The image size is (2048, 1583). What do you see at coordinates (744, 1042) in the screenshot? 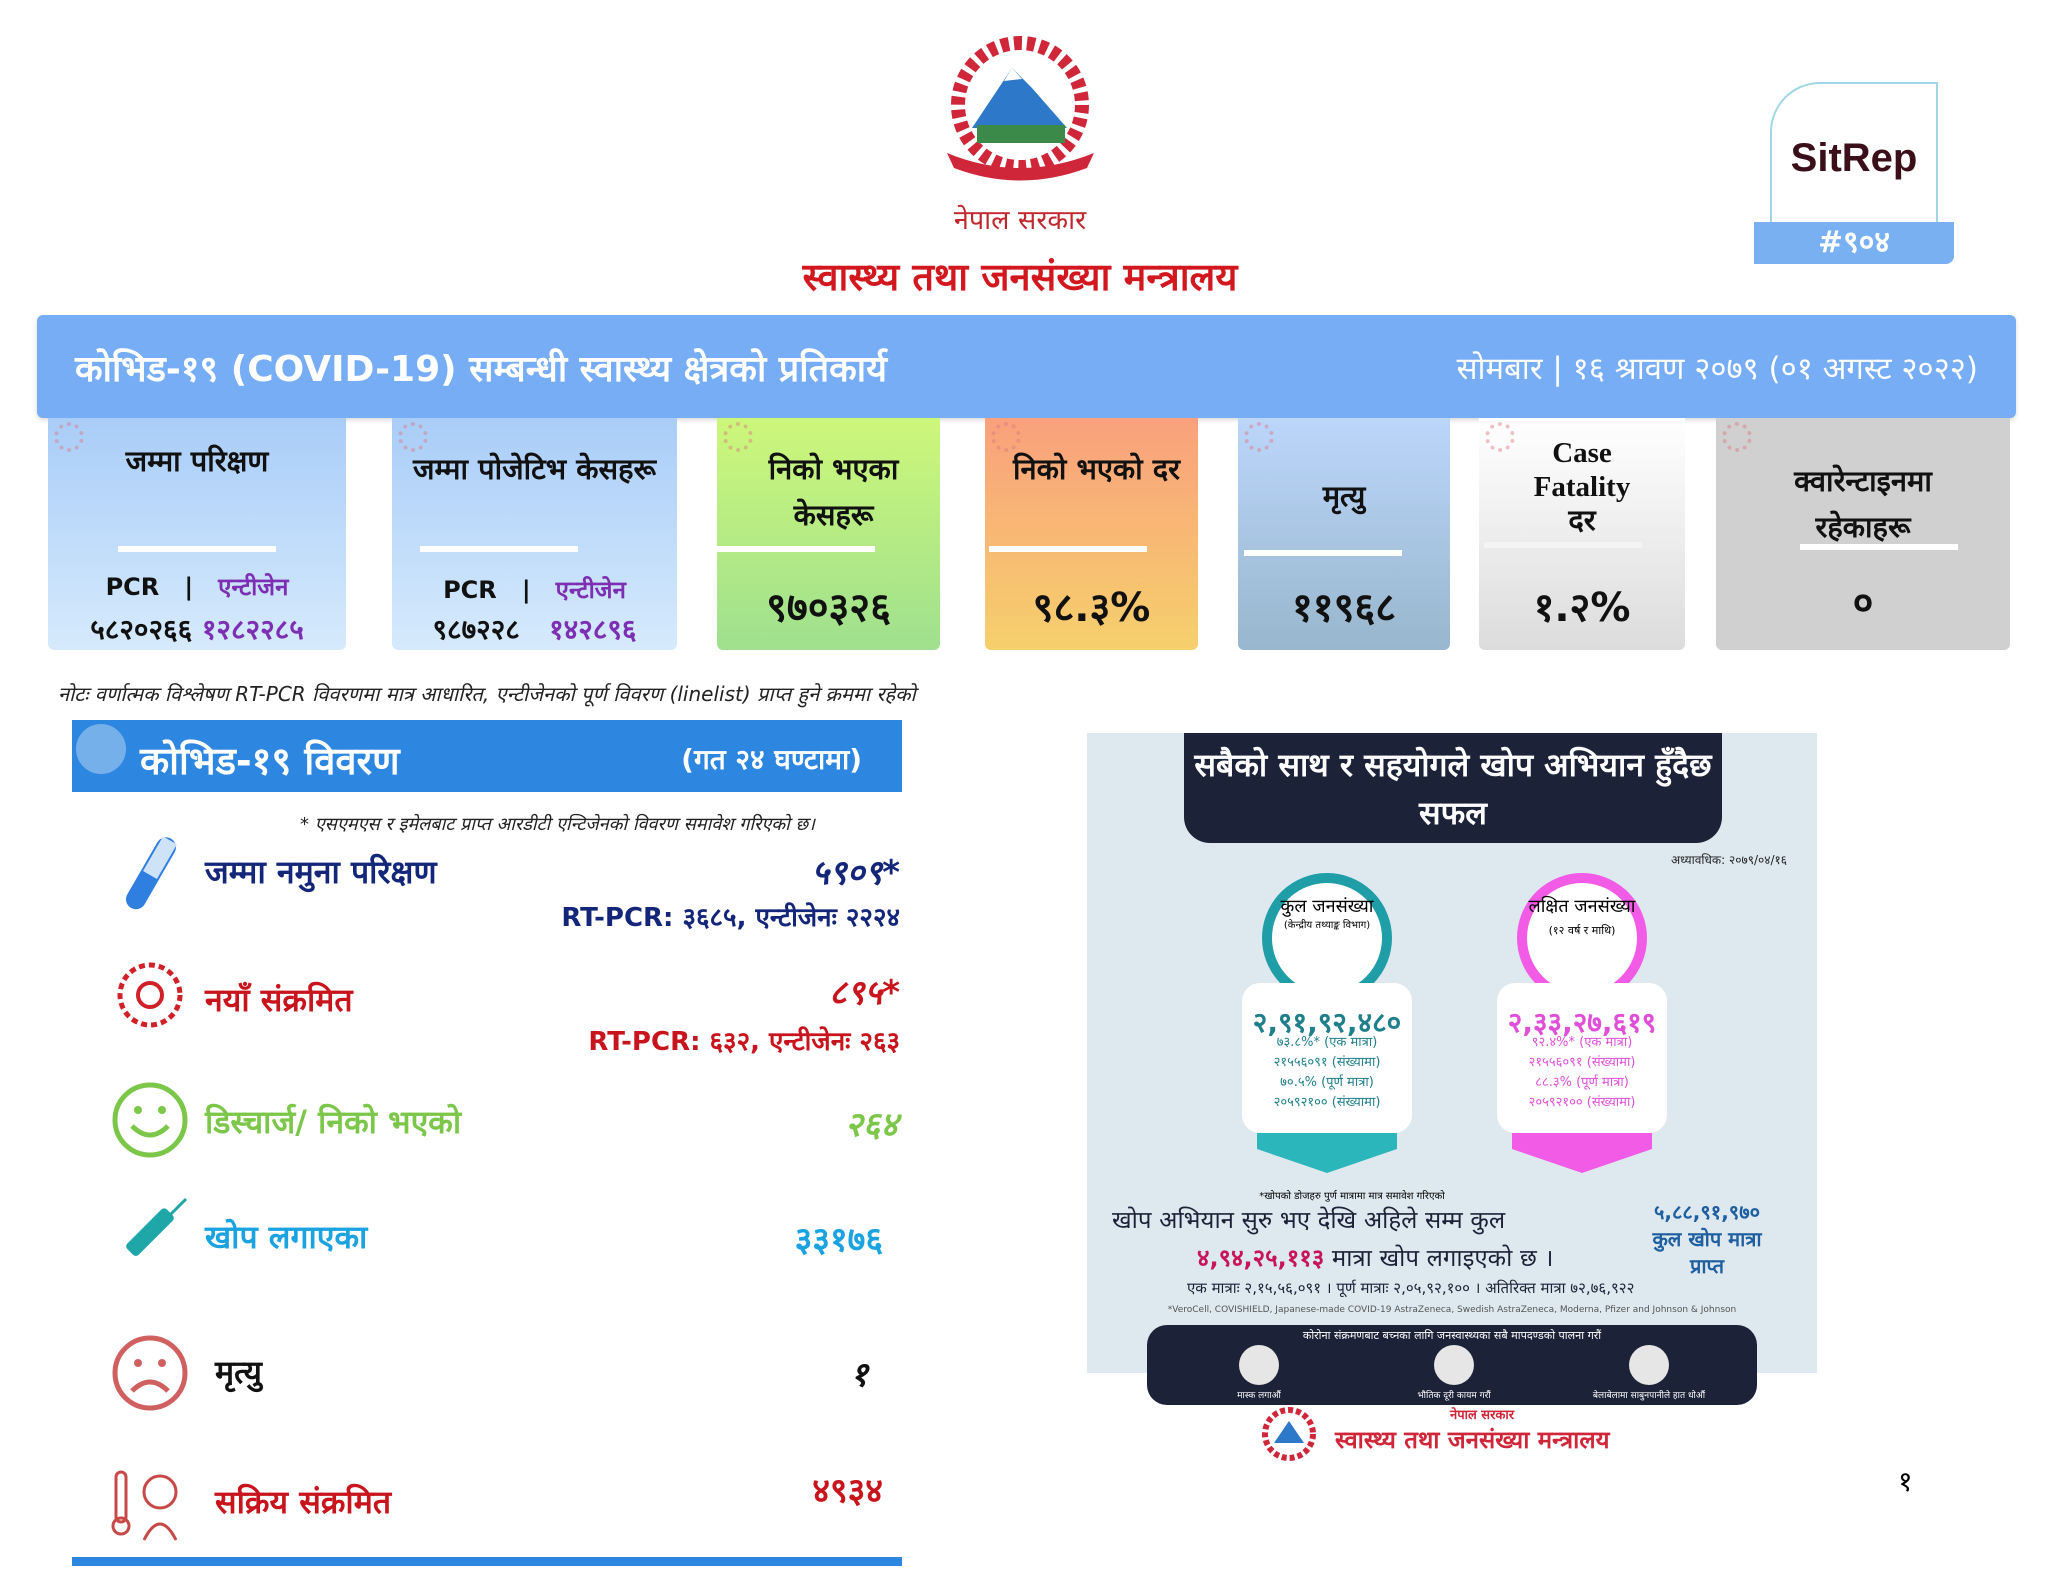
I see `new-cases-breakdown: RT-PCR: ६३२, एन्टीजेनः २६३` at bounding box center [744, 1042].